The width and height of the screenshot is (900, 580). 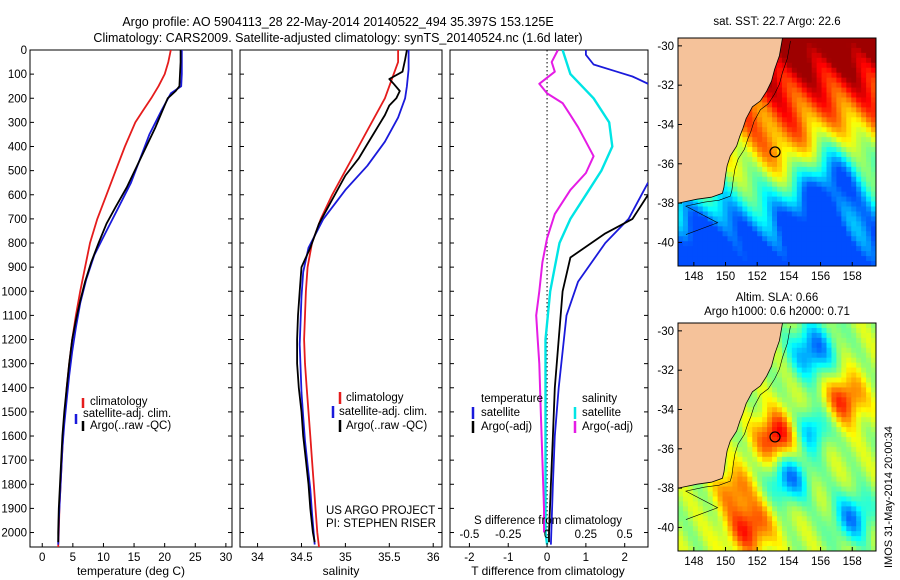 What do you see at coordinates (131, 571) in the screenshot?
I see `temperature-xlabel: temperature (deg C)` at bounding box center [131, 571].